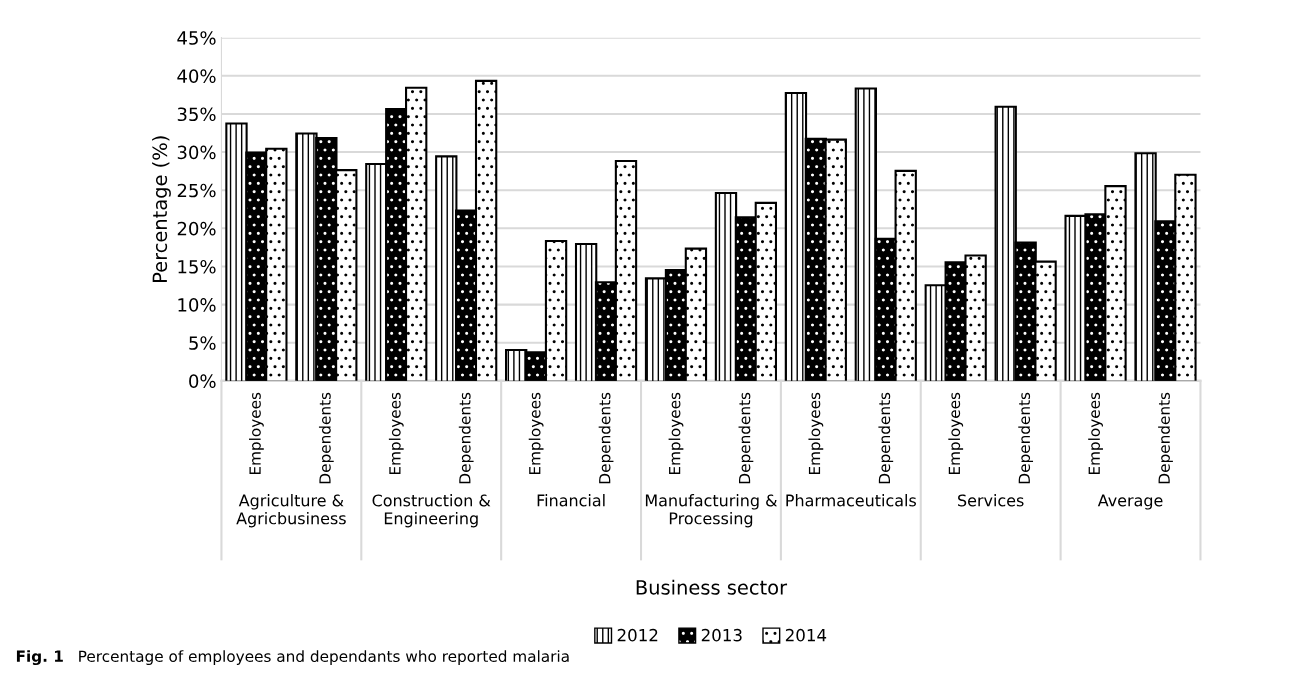 The height and width of the screenshot is (685, 1295). What do you see at coordinates (851, 500) in the screenshot?
I see `text: Pharmaceuticals` at bounding box center [851, 500].